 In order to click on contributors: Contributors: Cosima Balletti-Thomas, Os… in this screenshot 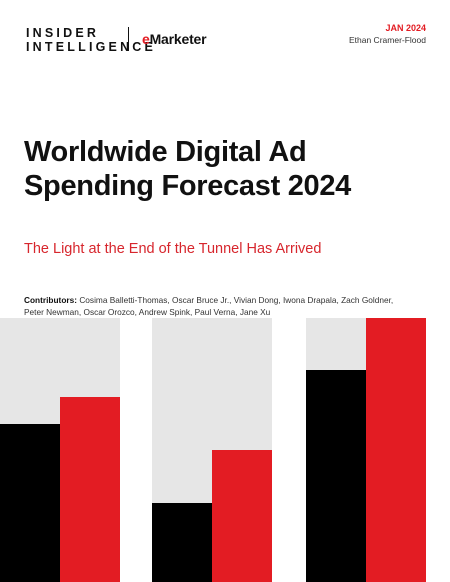, I will do `click(224, 306)`.